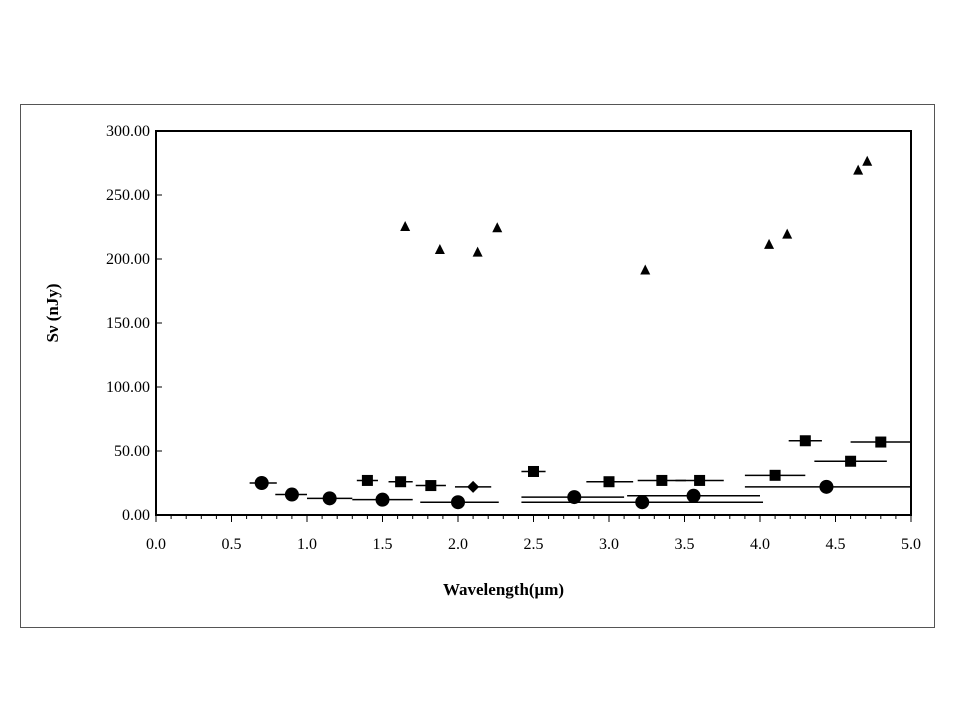 The image size is (960, 720). Describe the element at coordinates (132, 451) in the screenshot. I see `y-tick-label: 50.00` at that location.